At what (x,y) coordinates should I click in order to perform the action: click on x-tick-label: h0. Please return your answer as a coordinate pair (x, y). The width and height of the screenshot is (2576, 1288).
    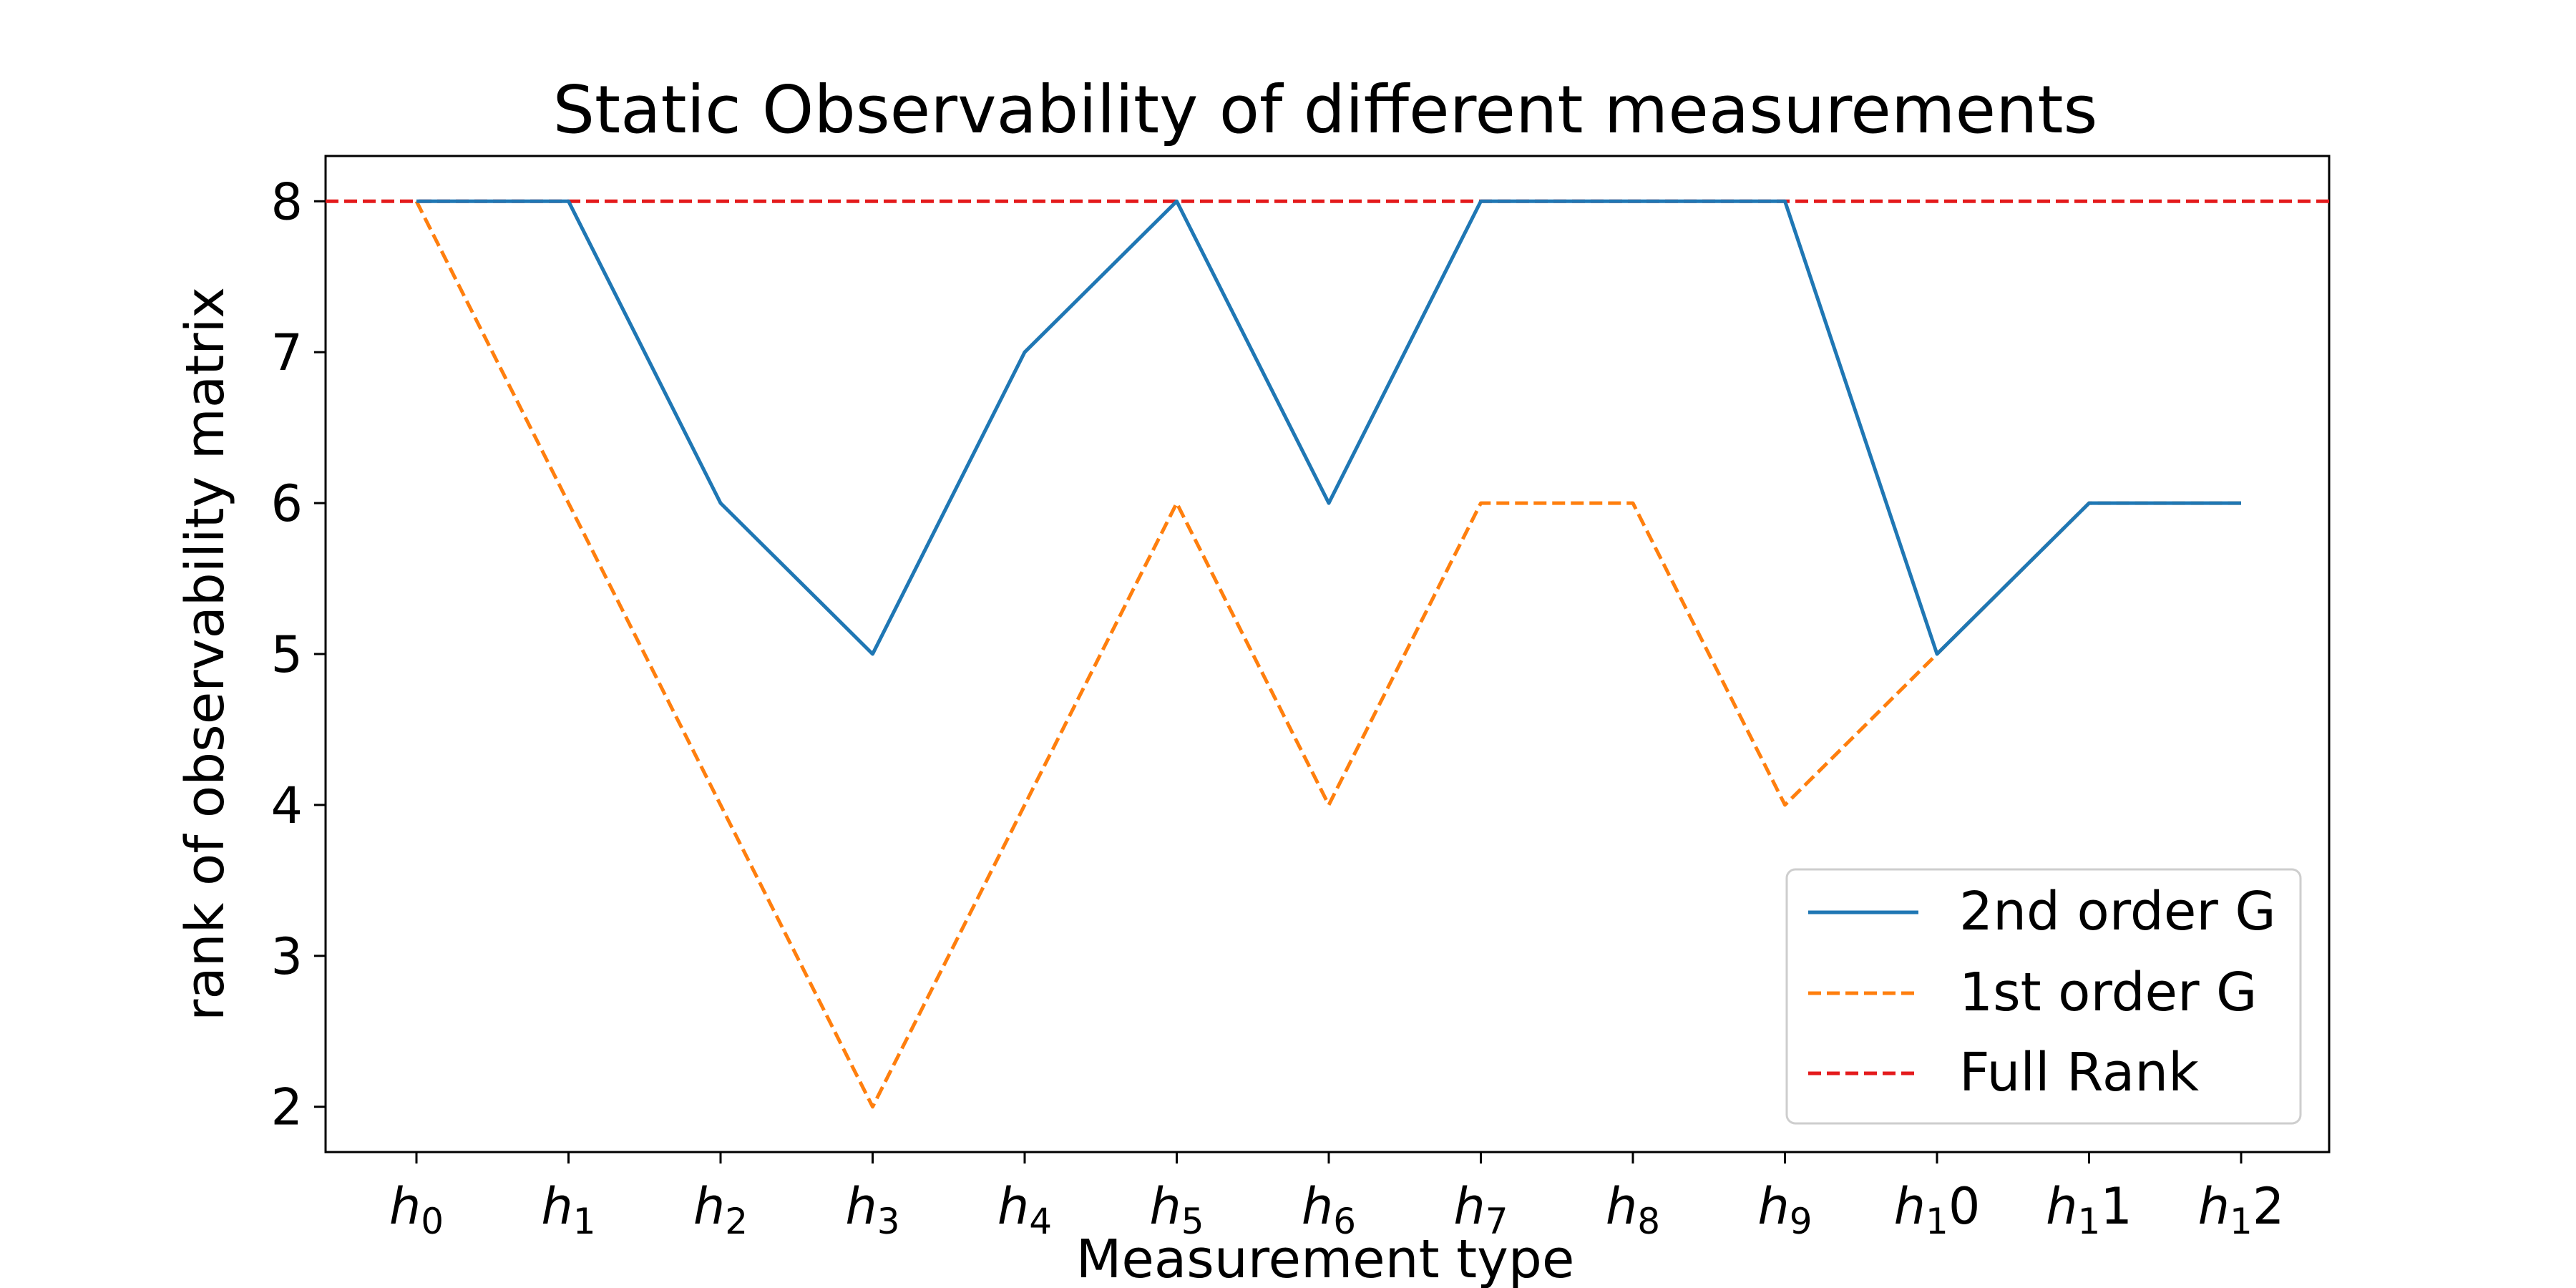
    Looking at the image, I should click on (416, 1209).